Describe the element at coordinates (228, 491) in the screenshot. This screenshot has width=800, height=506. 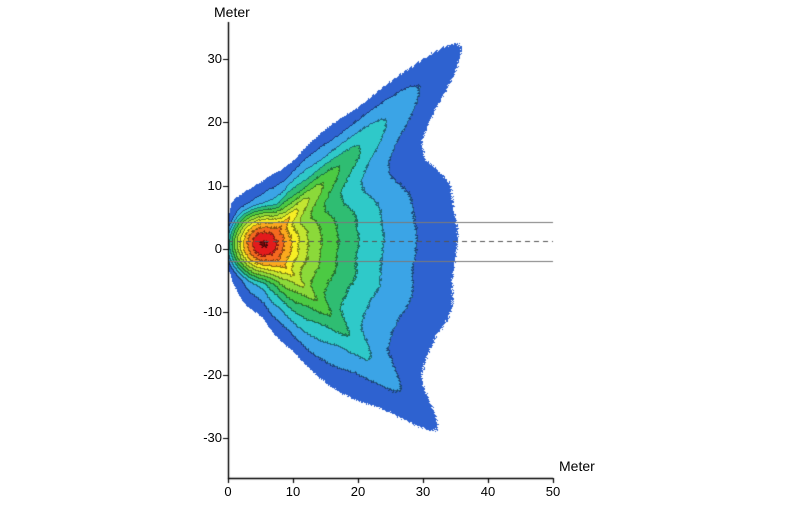
I see `x-tick-label: 0` at that location.